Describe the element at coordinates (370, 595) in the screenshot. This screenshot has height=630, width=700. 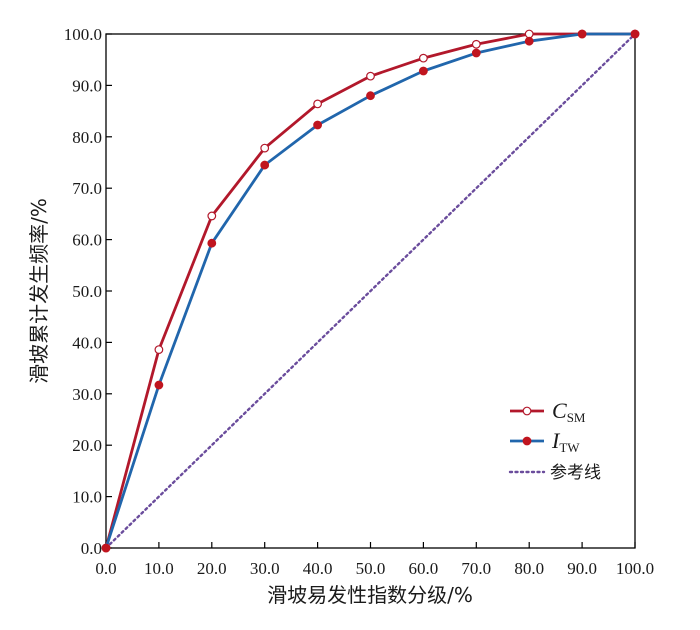
I see `x-axis-title: 滑坡易发性指数分级/%` at that location.